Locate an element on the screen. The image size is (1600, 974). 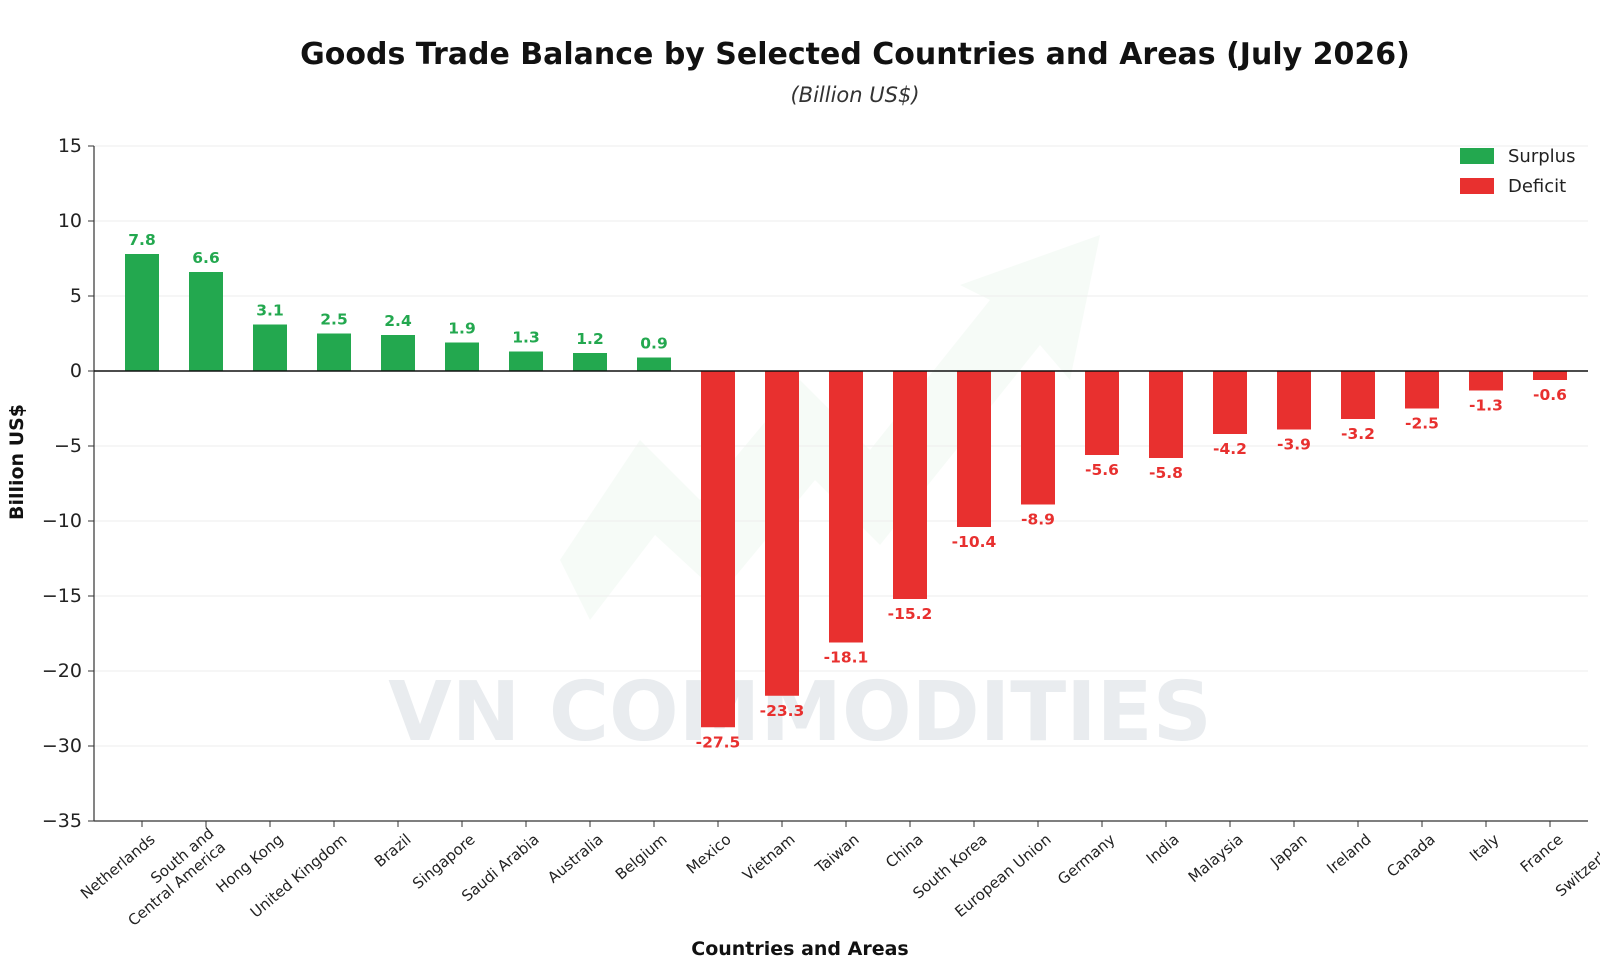
bar-south-and-central-america is located at coordinates (206, 321).